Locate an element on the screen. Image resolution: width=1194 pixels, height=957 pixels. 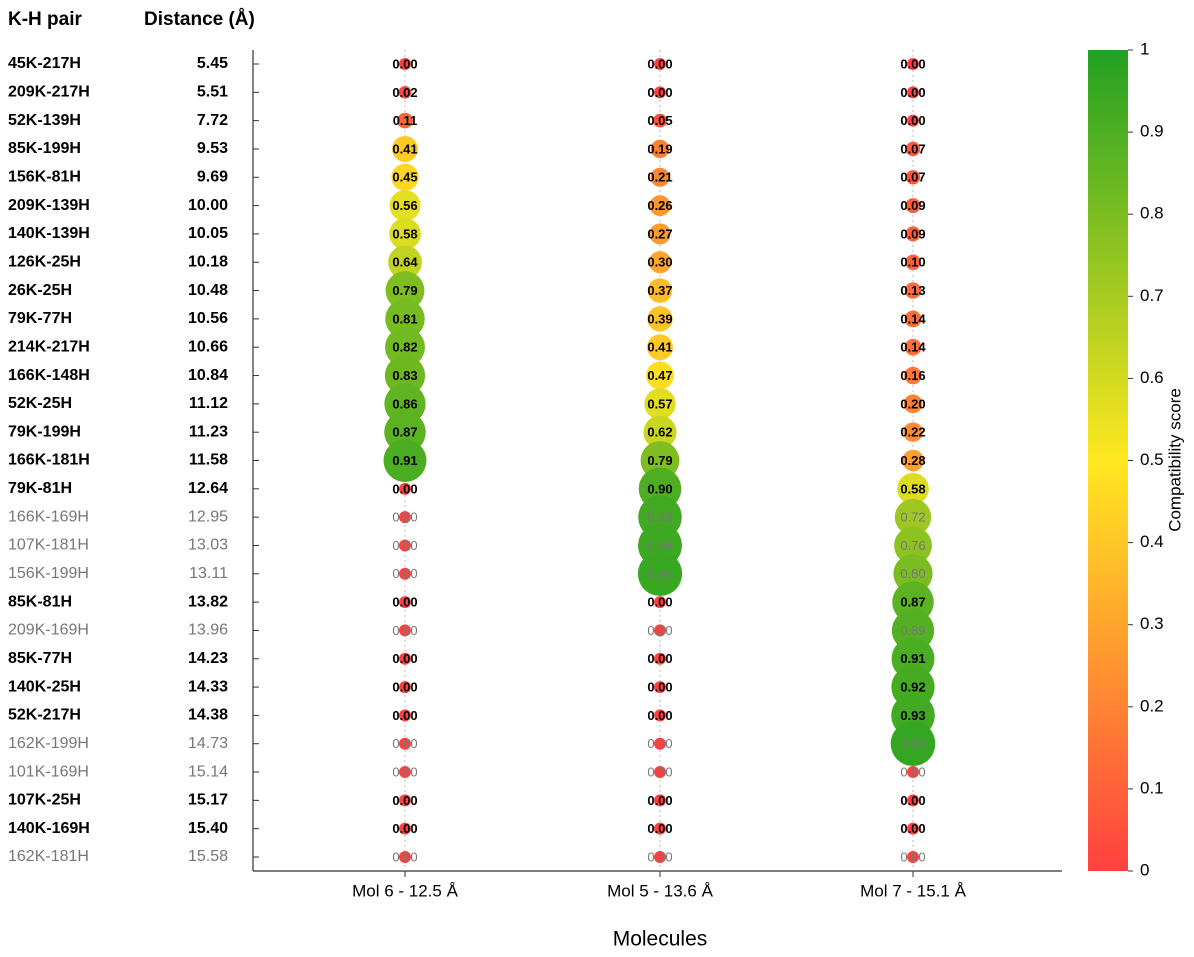
value-label: 0.14 is located at coordinates (913, 318).